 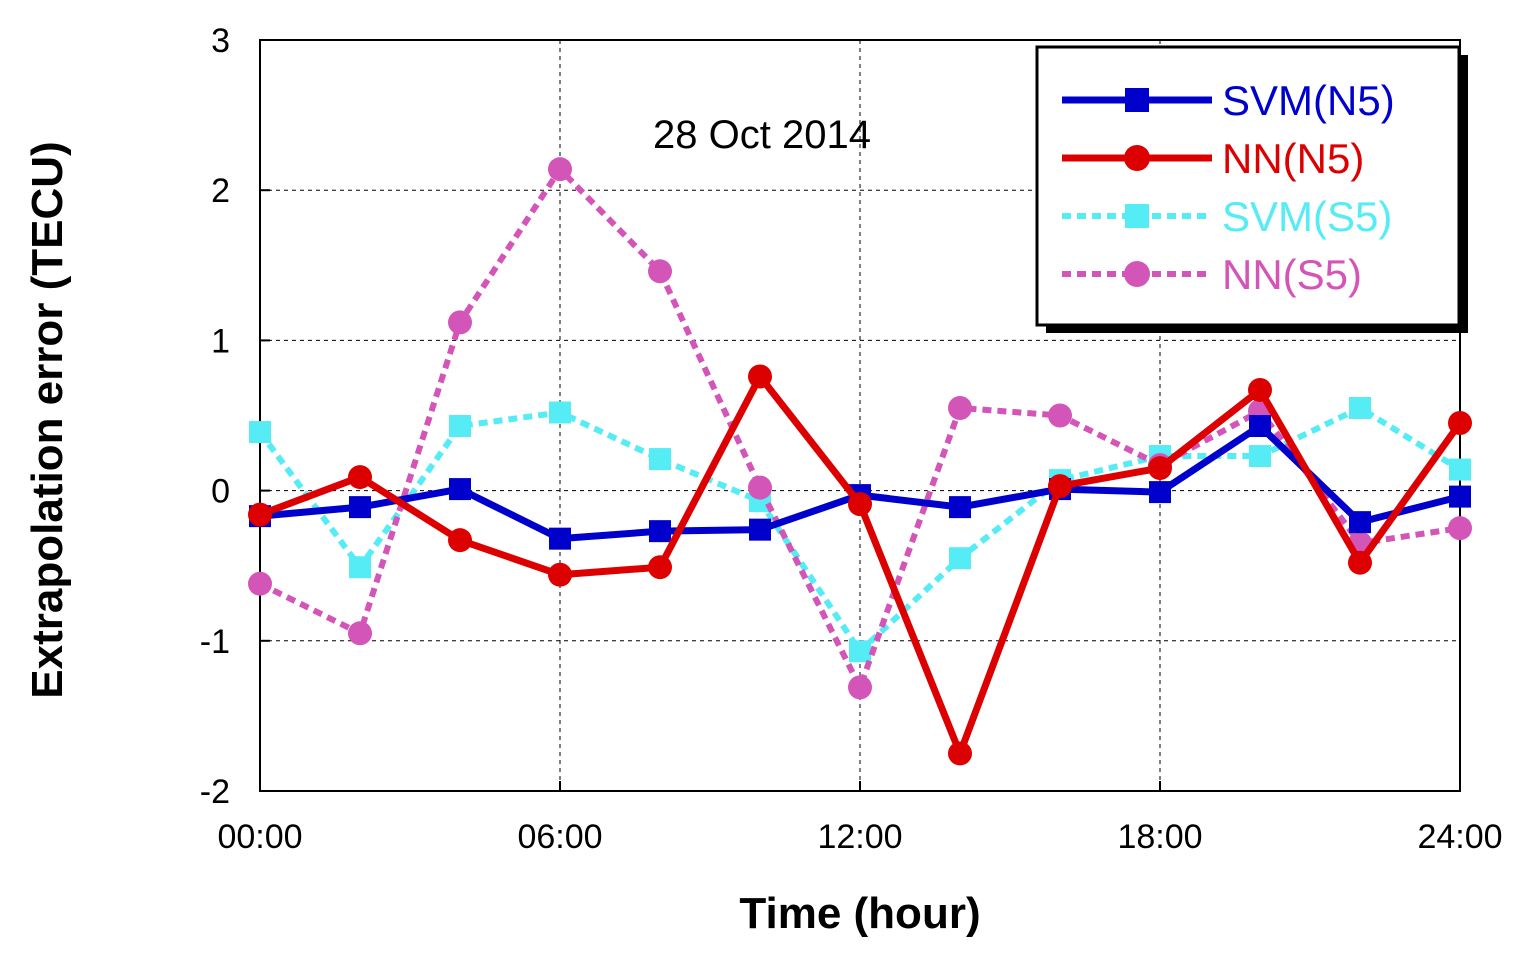 I want to click on y-axis-title: Extrapolation error (TECU), so click(x=47, y=419).